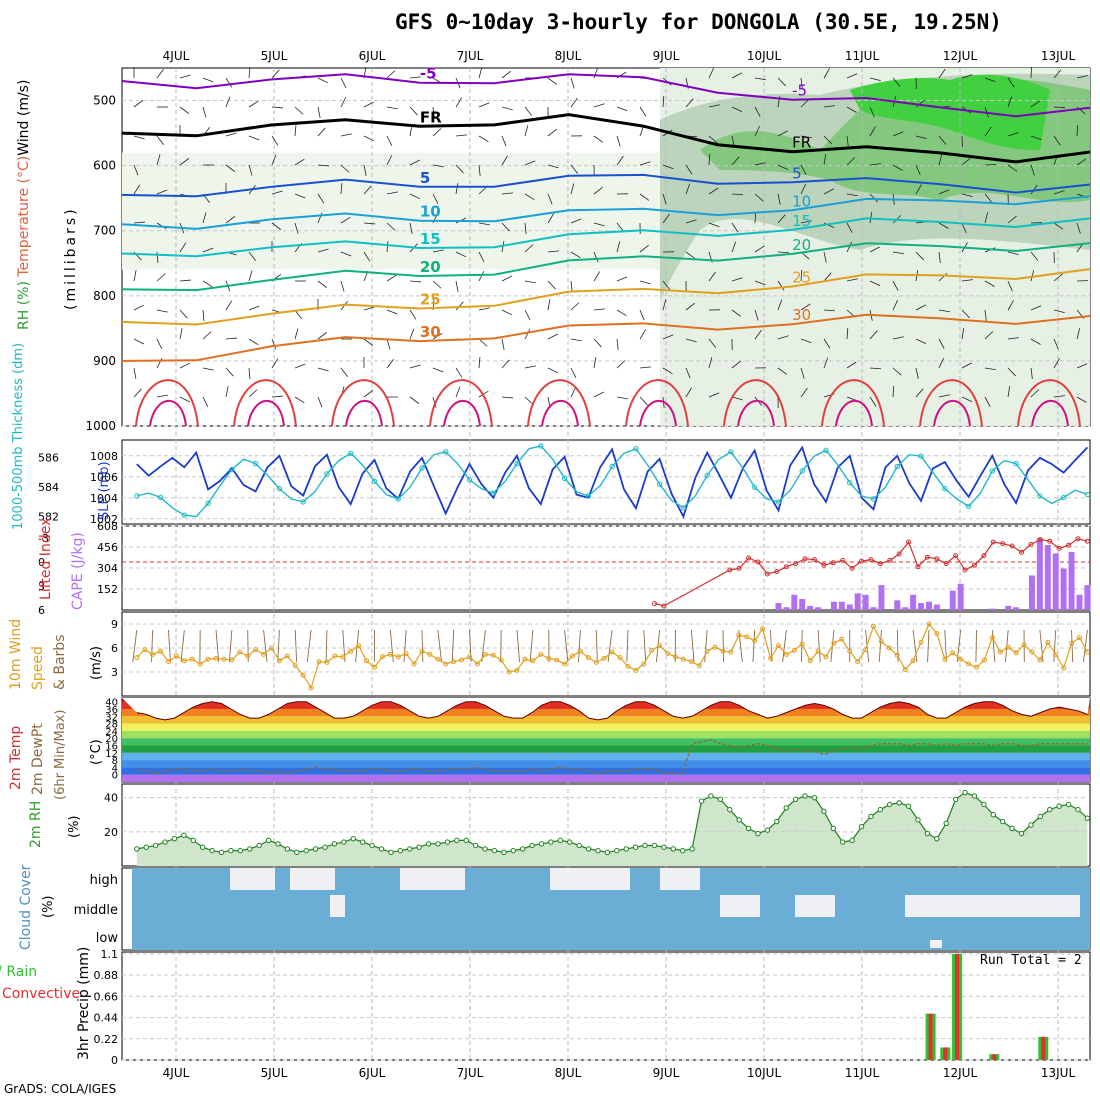 The width and height of the screenshot is (1100, 1100). I want to click on precip-tick: 0.88, so click(106, 975).